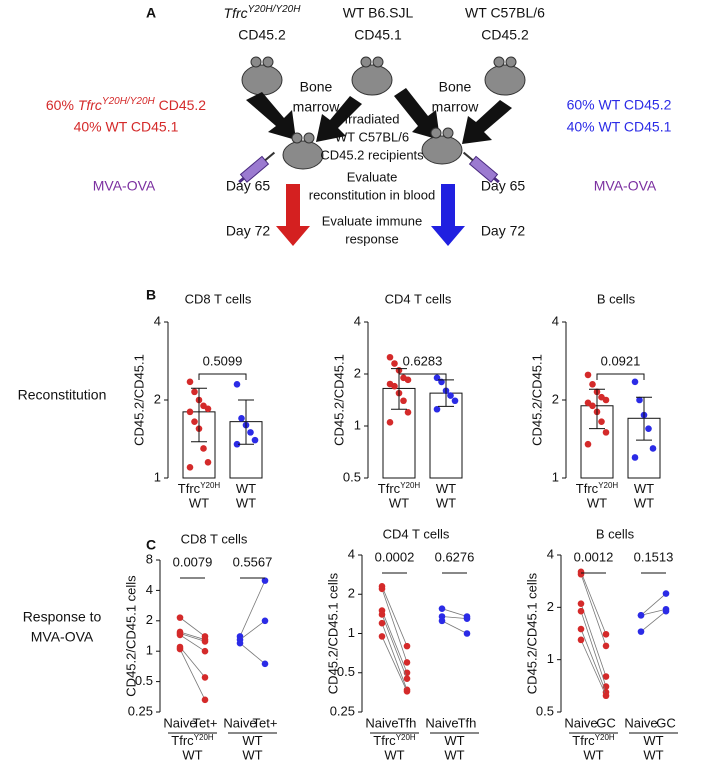 This screenshot has height=774, width=718. I want to click on x-tick-label: Tet+, so click(205, 722).